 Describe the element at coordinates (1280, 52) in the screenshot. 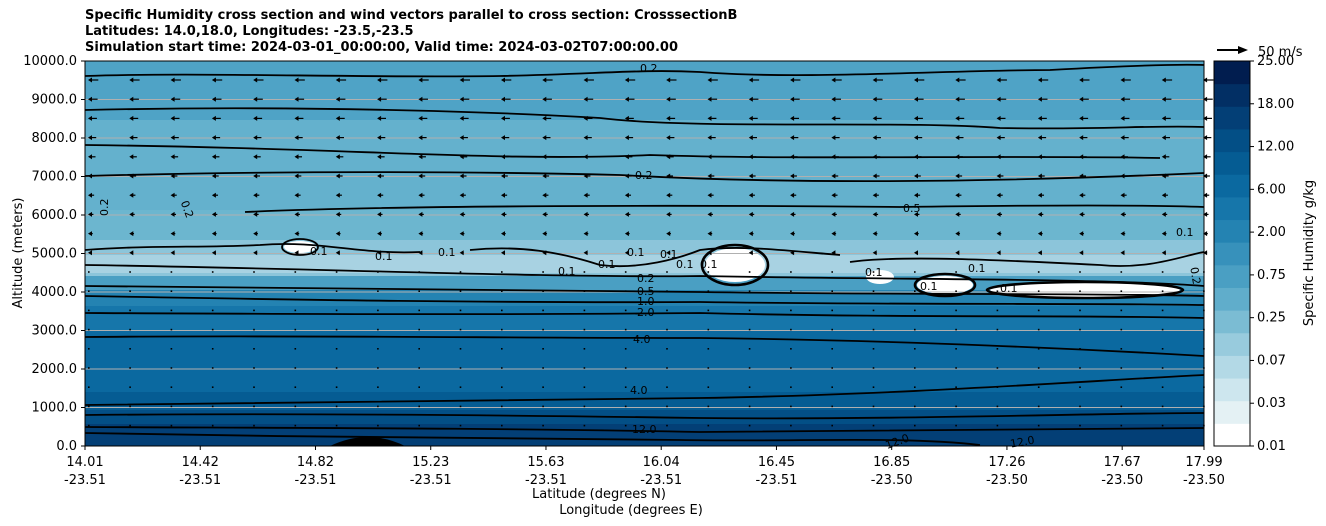

I see `quiver-key-label: 50 m/s` at that location.